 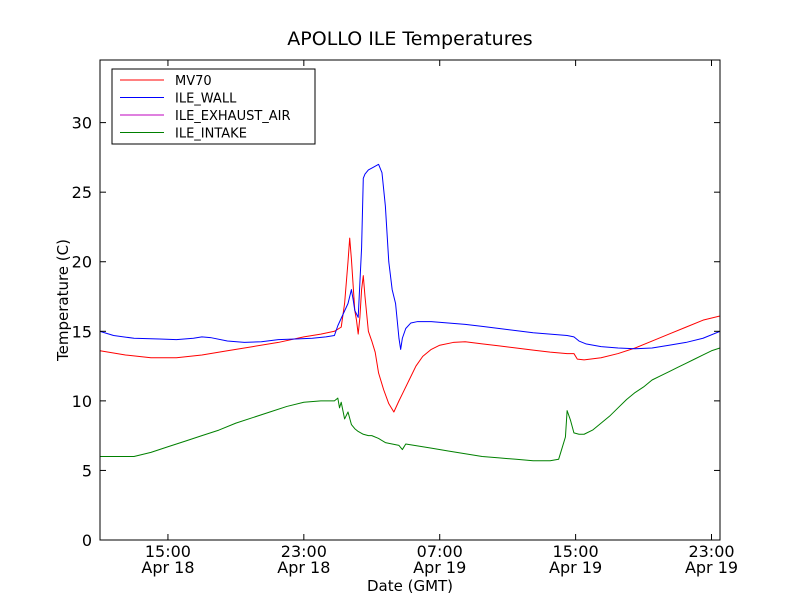 What do you see at coordinates (410, 586) in the screenshot?
I see `x-axis-label: Date (GMT)` at bounding box center [410, 586].